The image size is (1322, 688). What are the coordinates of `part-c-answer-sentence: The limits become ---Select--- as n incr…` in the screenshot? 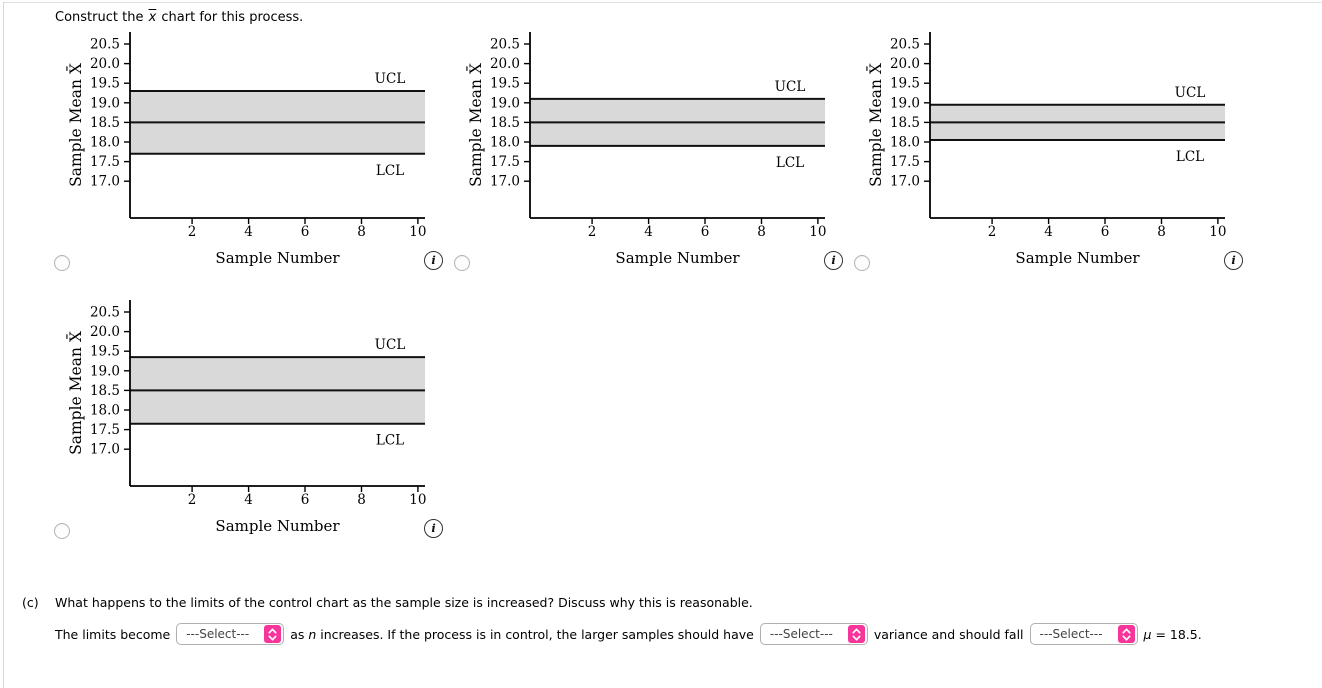 It's located at (688, 634).